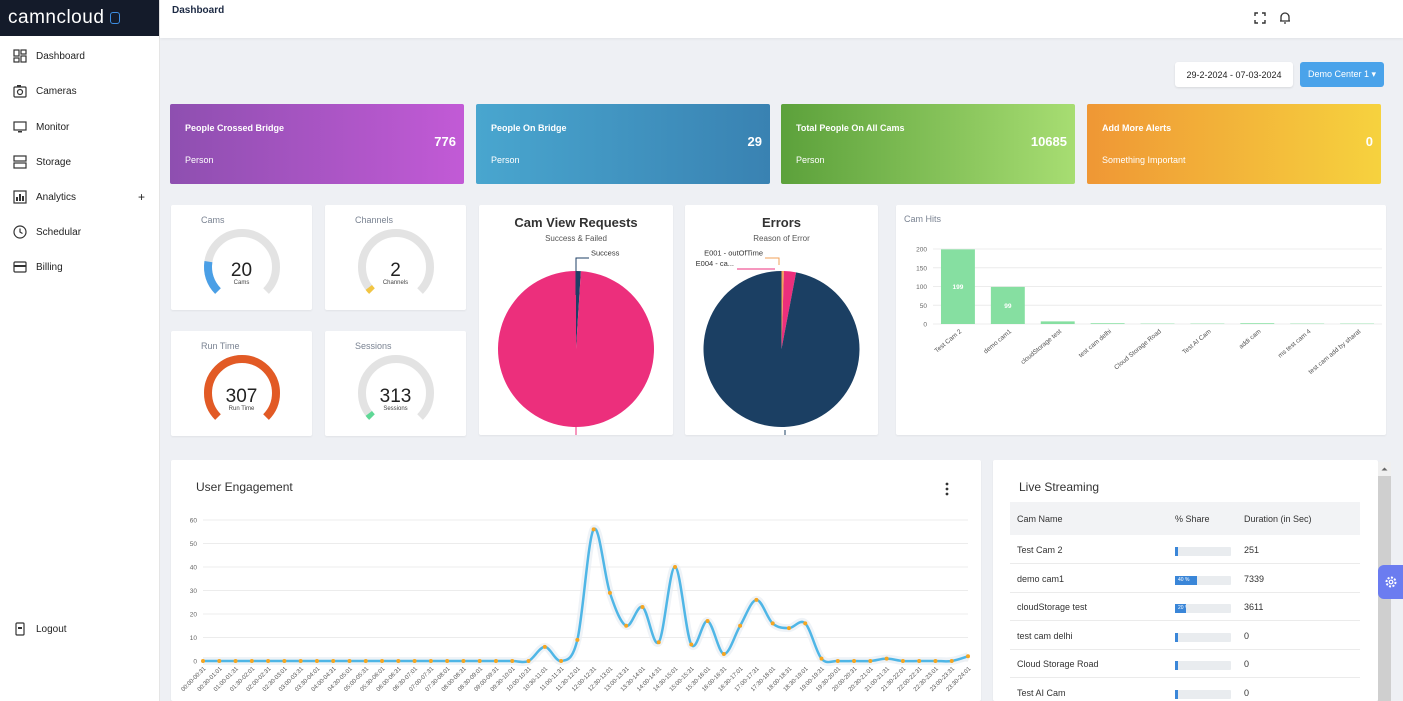  I want to click on chart-subtitle: Reason of Error, so click(781, 238).